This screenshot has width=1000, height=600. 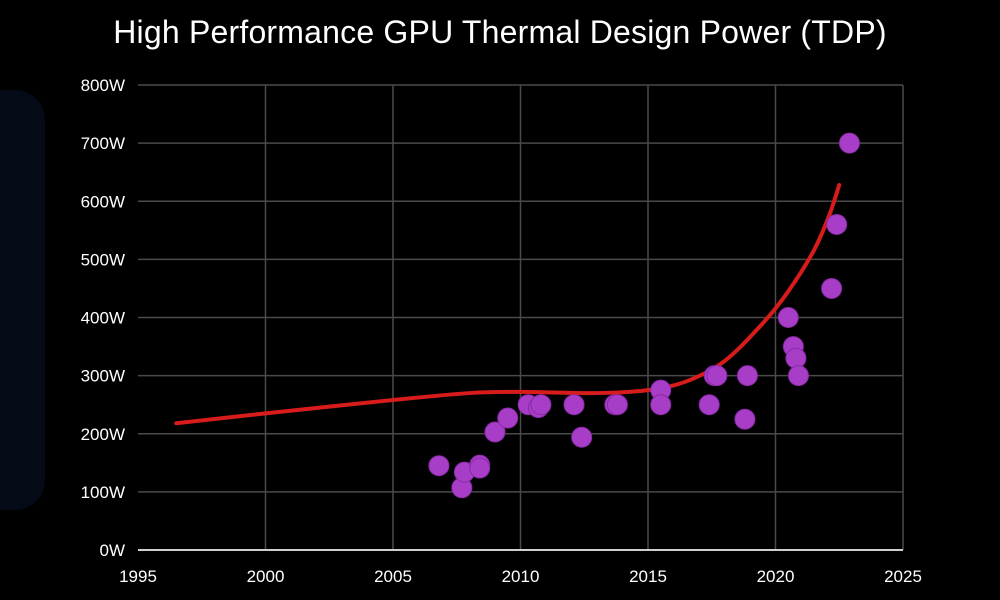 What do you see at coordinates (103, 143) in the screenshot?
I see `y-tick-label: 700W` at bounding box center [103, 143].